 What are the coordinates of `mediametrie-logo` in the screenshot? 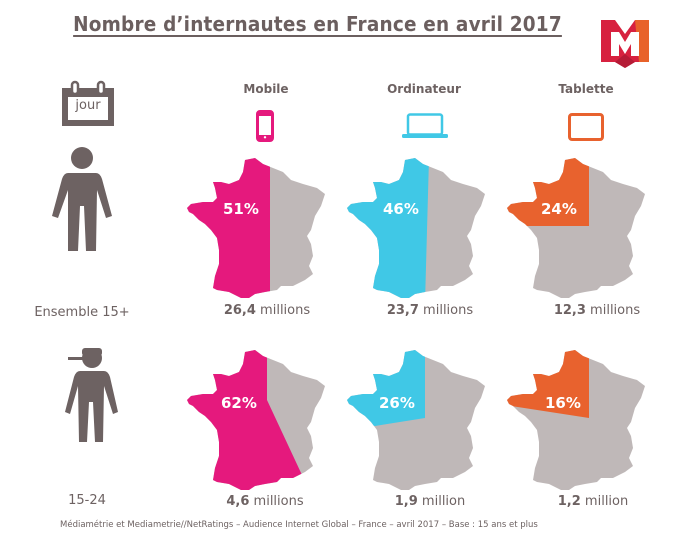 It's located at (625, 43).